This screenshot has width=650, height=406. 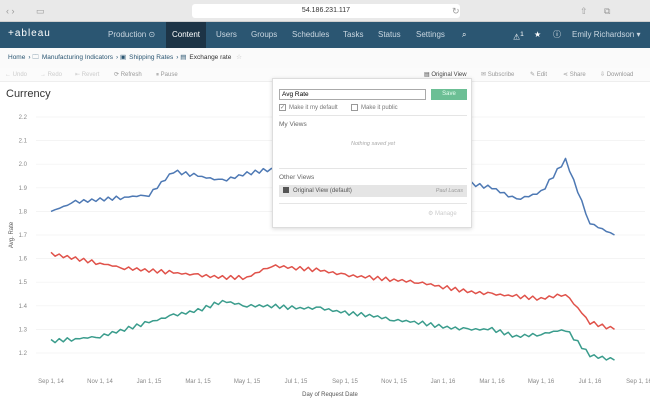 What do you see at coordinates (183, 57) in the screenshot?
I see `sheet-icon: ▤` at bounding box center [183, 57].